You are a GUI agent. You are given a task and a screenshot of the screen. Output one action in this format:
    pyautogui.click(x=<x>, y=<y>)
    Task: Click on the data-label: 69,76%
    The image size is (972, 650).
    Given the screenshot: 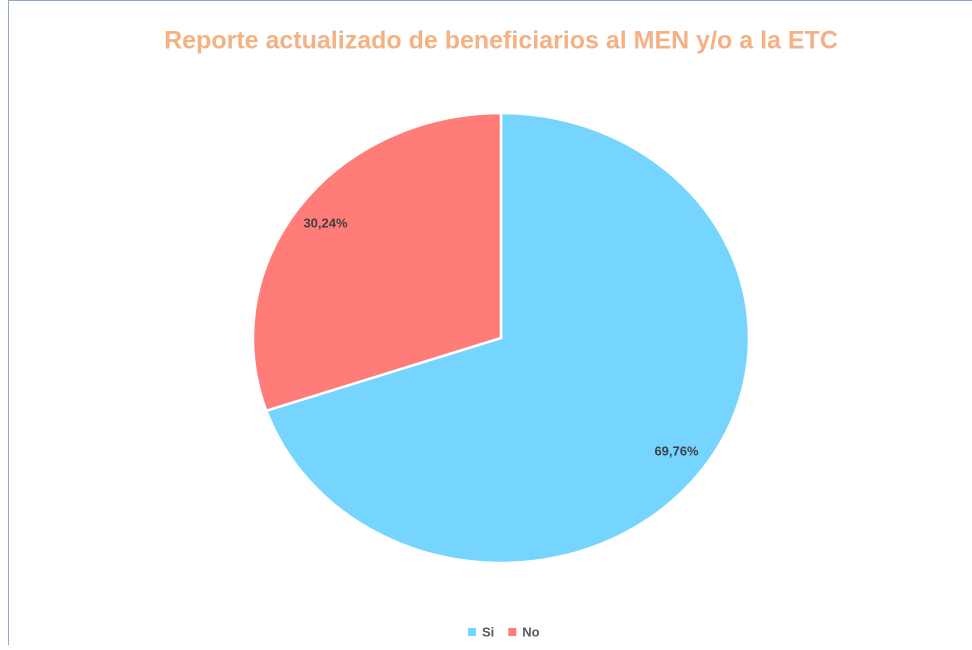 What is the action you would take?
    pyautogui.click(x=676, y=450)
    